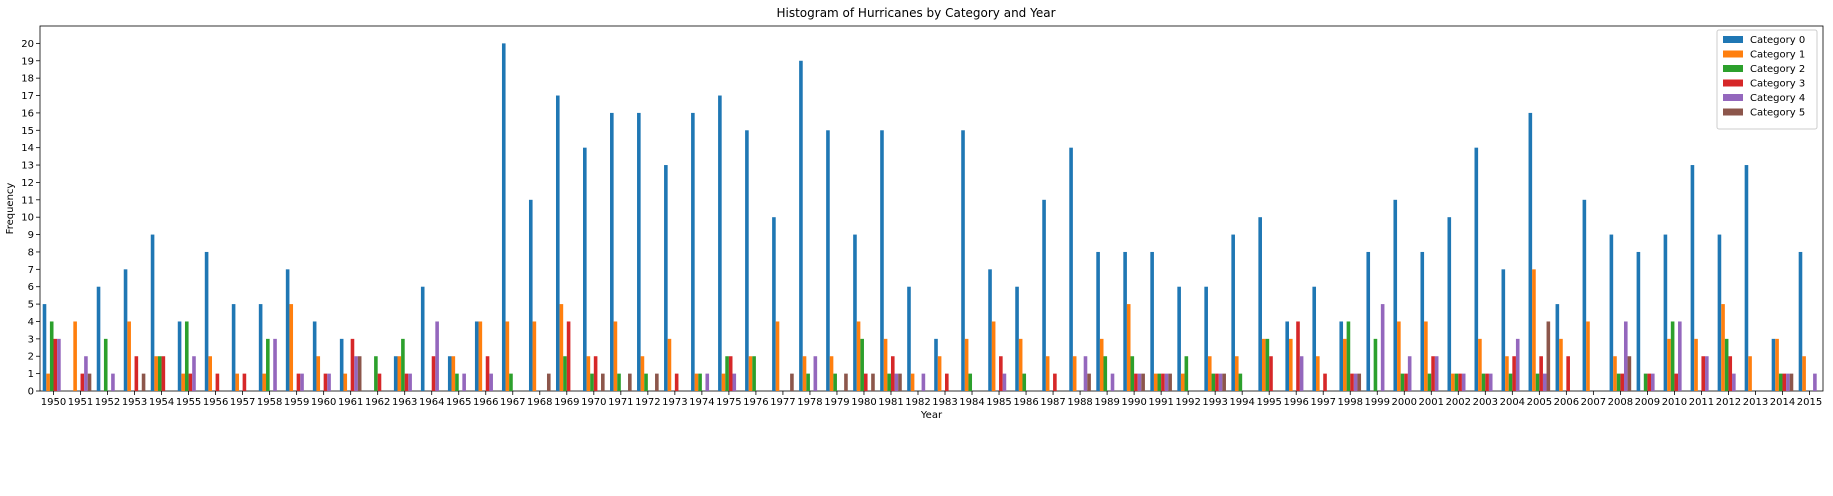 The width and height of the screenshot is (1833, 496). I want to click on bar-1981-cat1, so click(885, 364).